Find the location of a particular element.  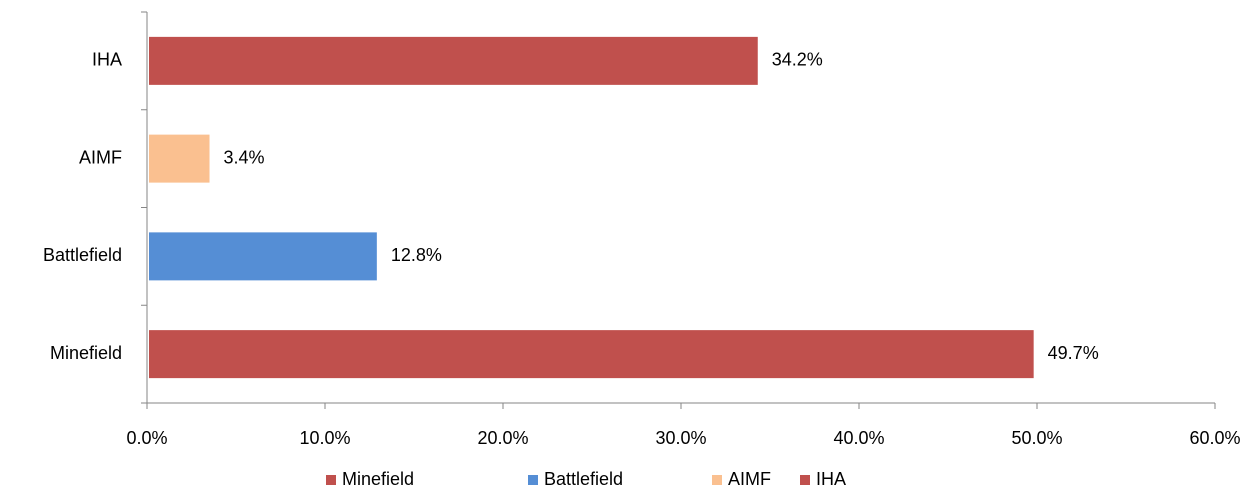

x-tick-label: 0.0% is located at coordinates (146, 438).